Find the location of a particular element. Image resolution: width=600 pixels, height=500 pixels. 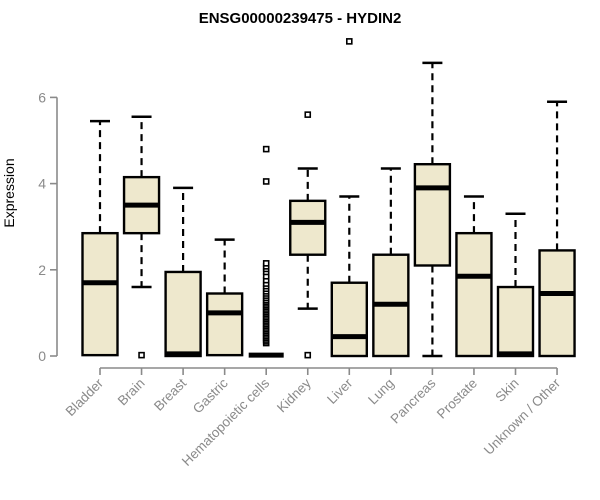

x-category-label: Breast is located at coordinates (170, 394).